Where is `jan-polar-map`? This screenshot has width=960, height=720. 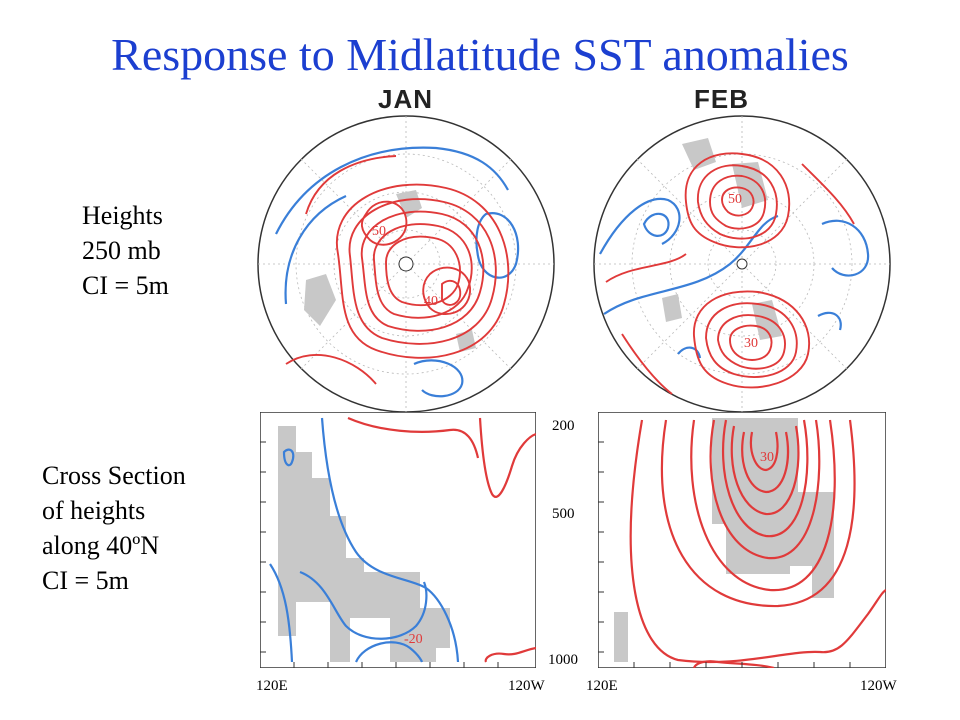
jan-polar-map is located at coordinates (406, 264).